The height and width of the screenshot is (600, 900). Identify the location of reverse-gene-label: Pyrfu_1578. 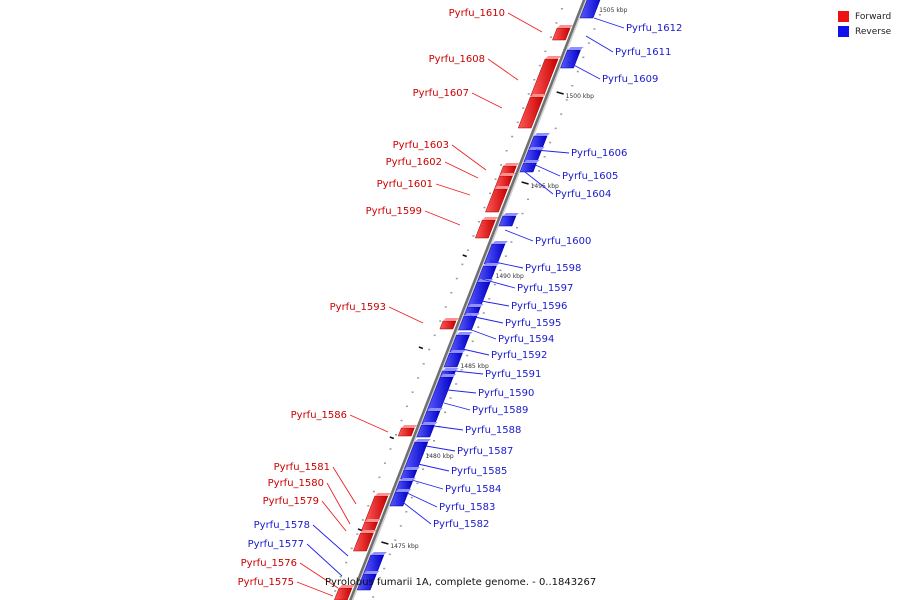
(282, 525).